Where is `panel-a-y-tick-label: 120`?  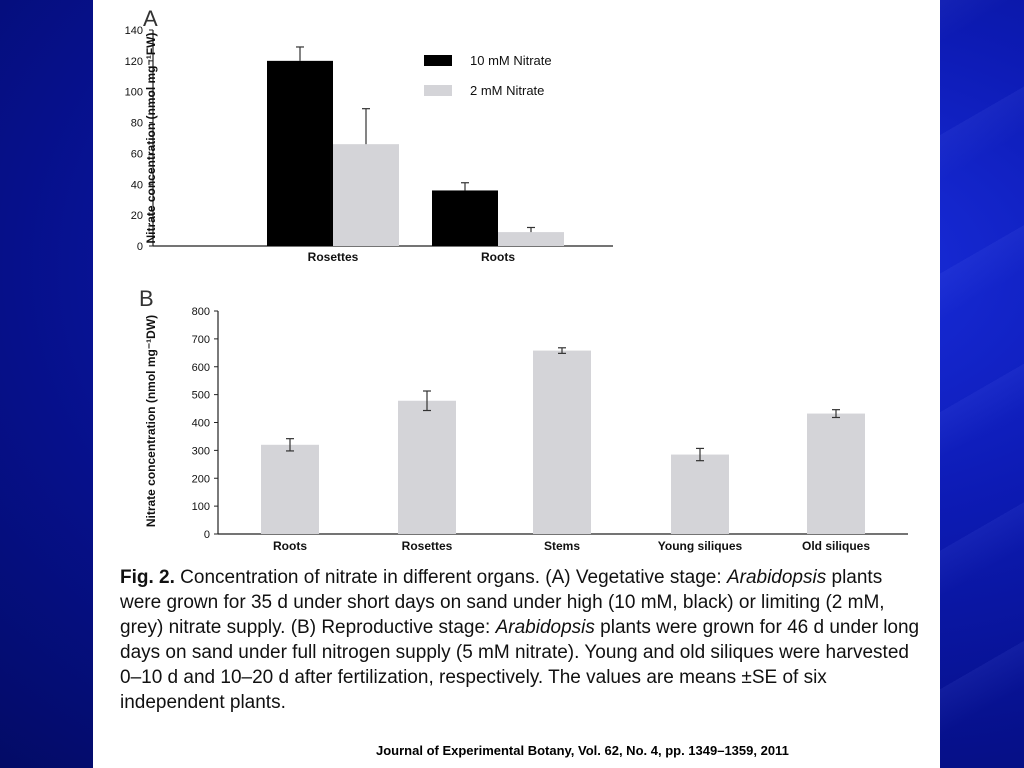
panel-a-y-tick-label: 120 is located at coordinates (134, 62).